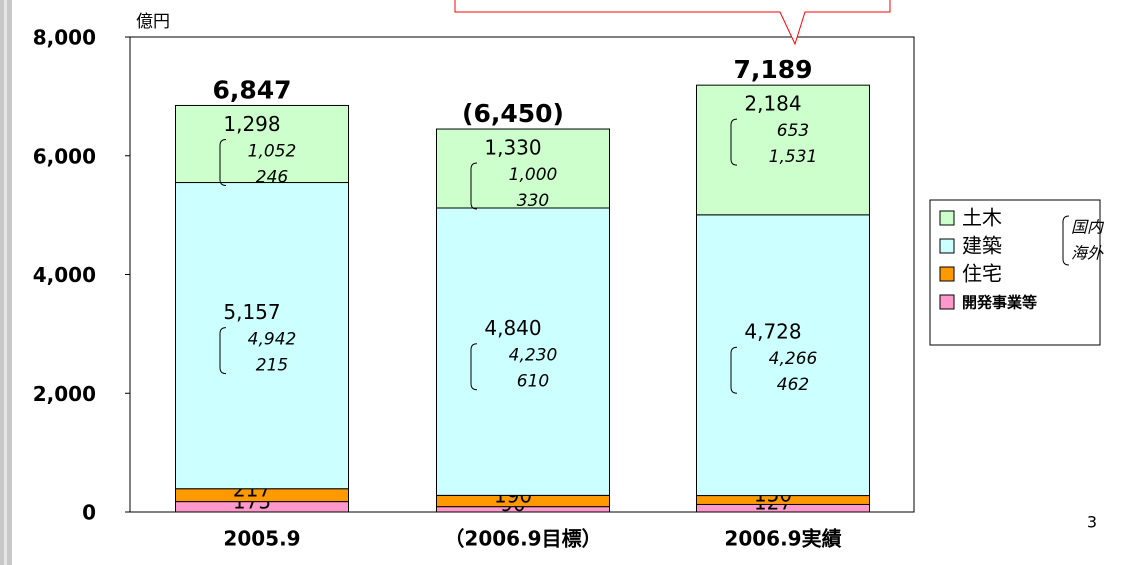  I want to click on breakdown-label: 610, so click(533, 382).